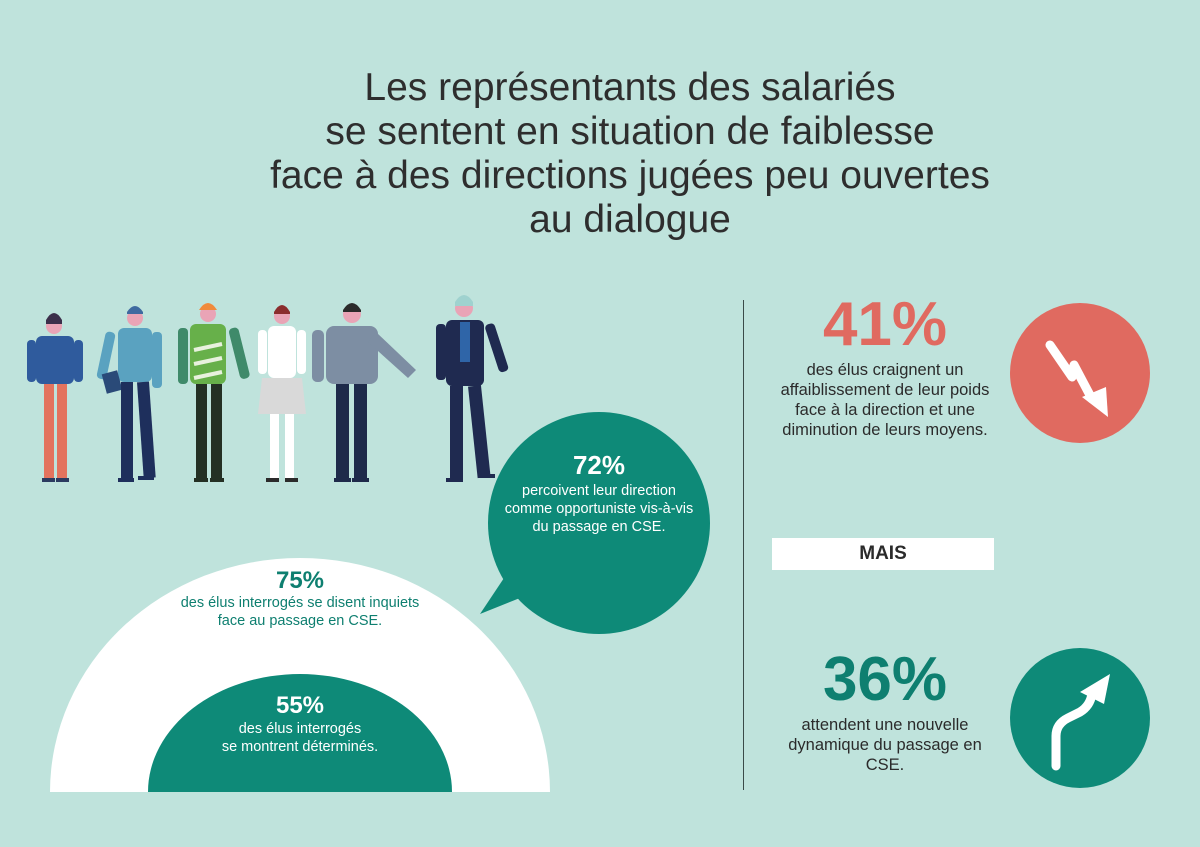 This screenshot has height=847, width=1200. What do you see at coordinates (55, 397) in the screenshot?
I see `person-woman-blue-jacket` at bounding box center [55, 397].